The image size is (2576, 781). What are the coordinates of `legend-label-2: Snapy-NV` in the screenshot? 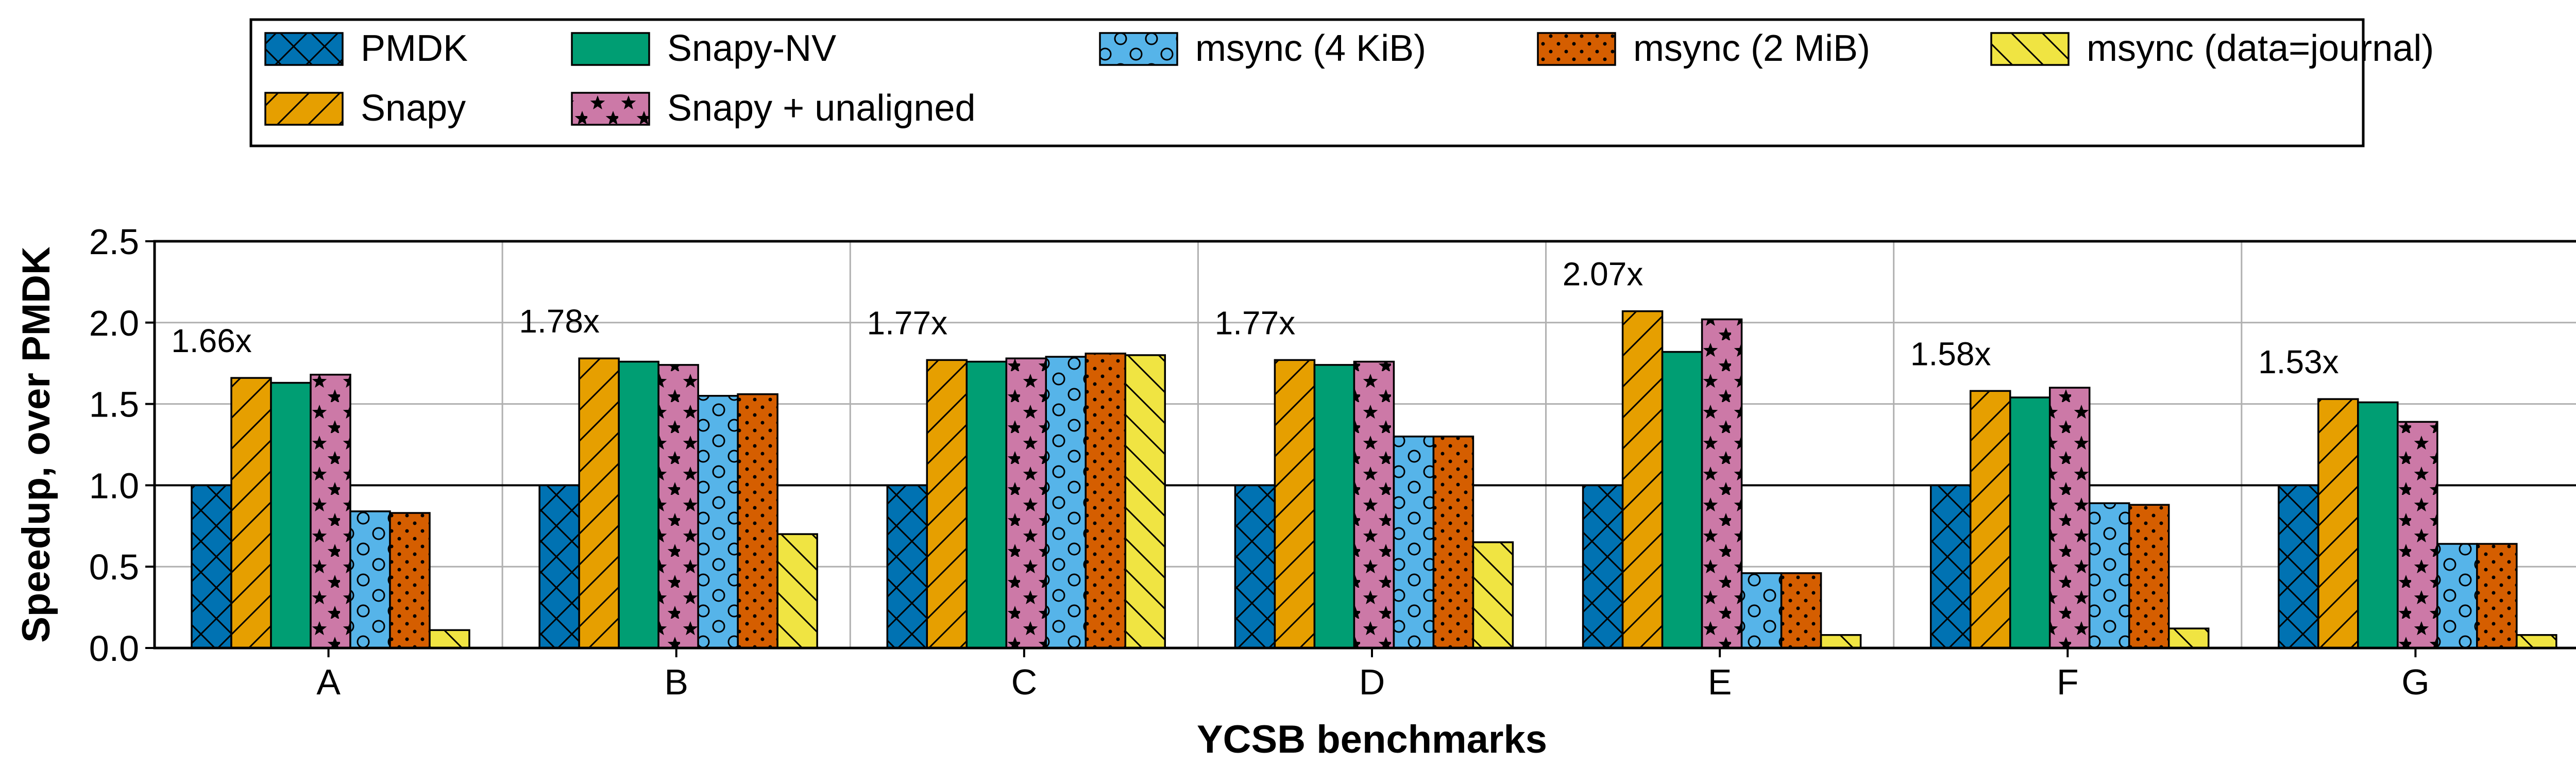 It's located at (751, 48).